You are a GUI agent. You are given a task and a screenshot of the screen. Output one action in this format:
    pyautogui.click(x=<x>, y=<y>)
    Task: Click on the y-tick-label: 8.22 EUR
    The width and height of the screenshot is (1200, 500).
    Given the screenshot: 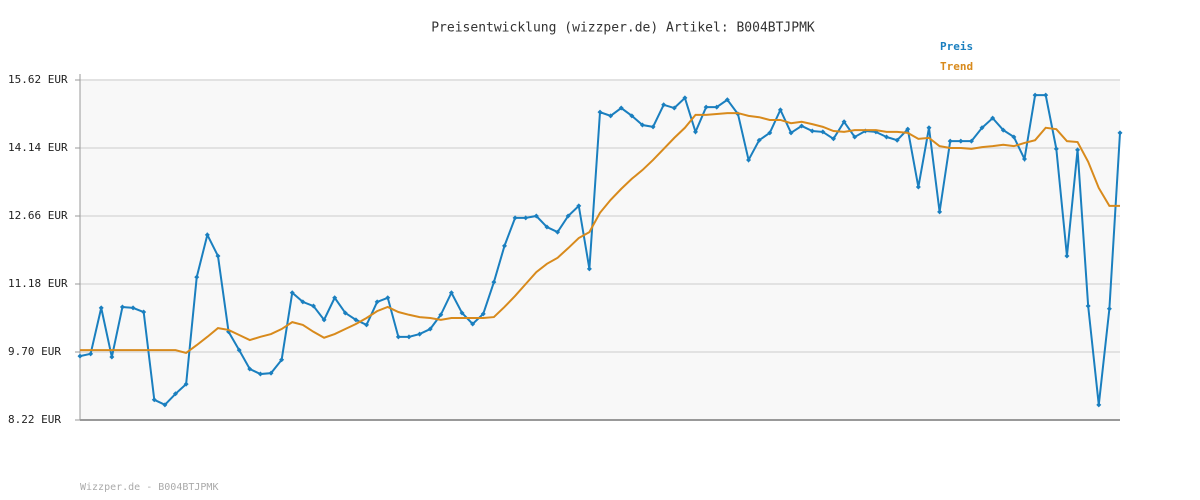 What is the action you would take?
    pyautogui.click(x=34, y=419)
    